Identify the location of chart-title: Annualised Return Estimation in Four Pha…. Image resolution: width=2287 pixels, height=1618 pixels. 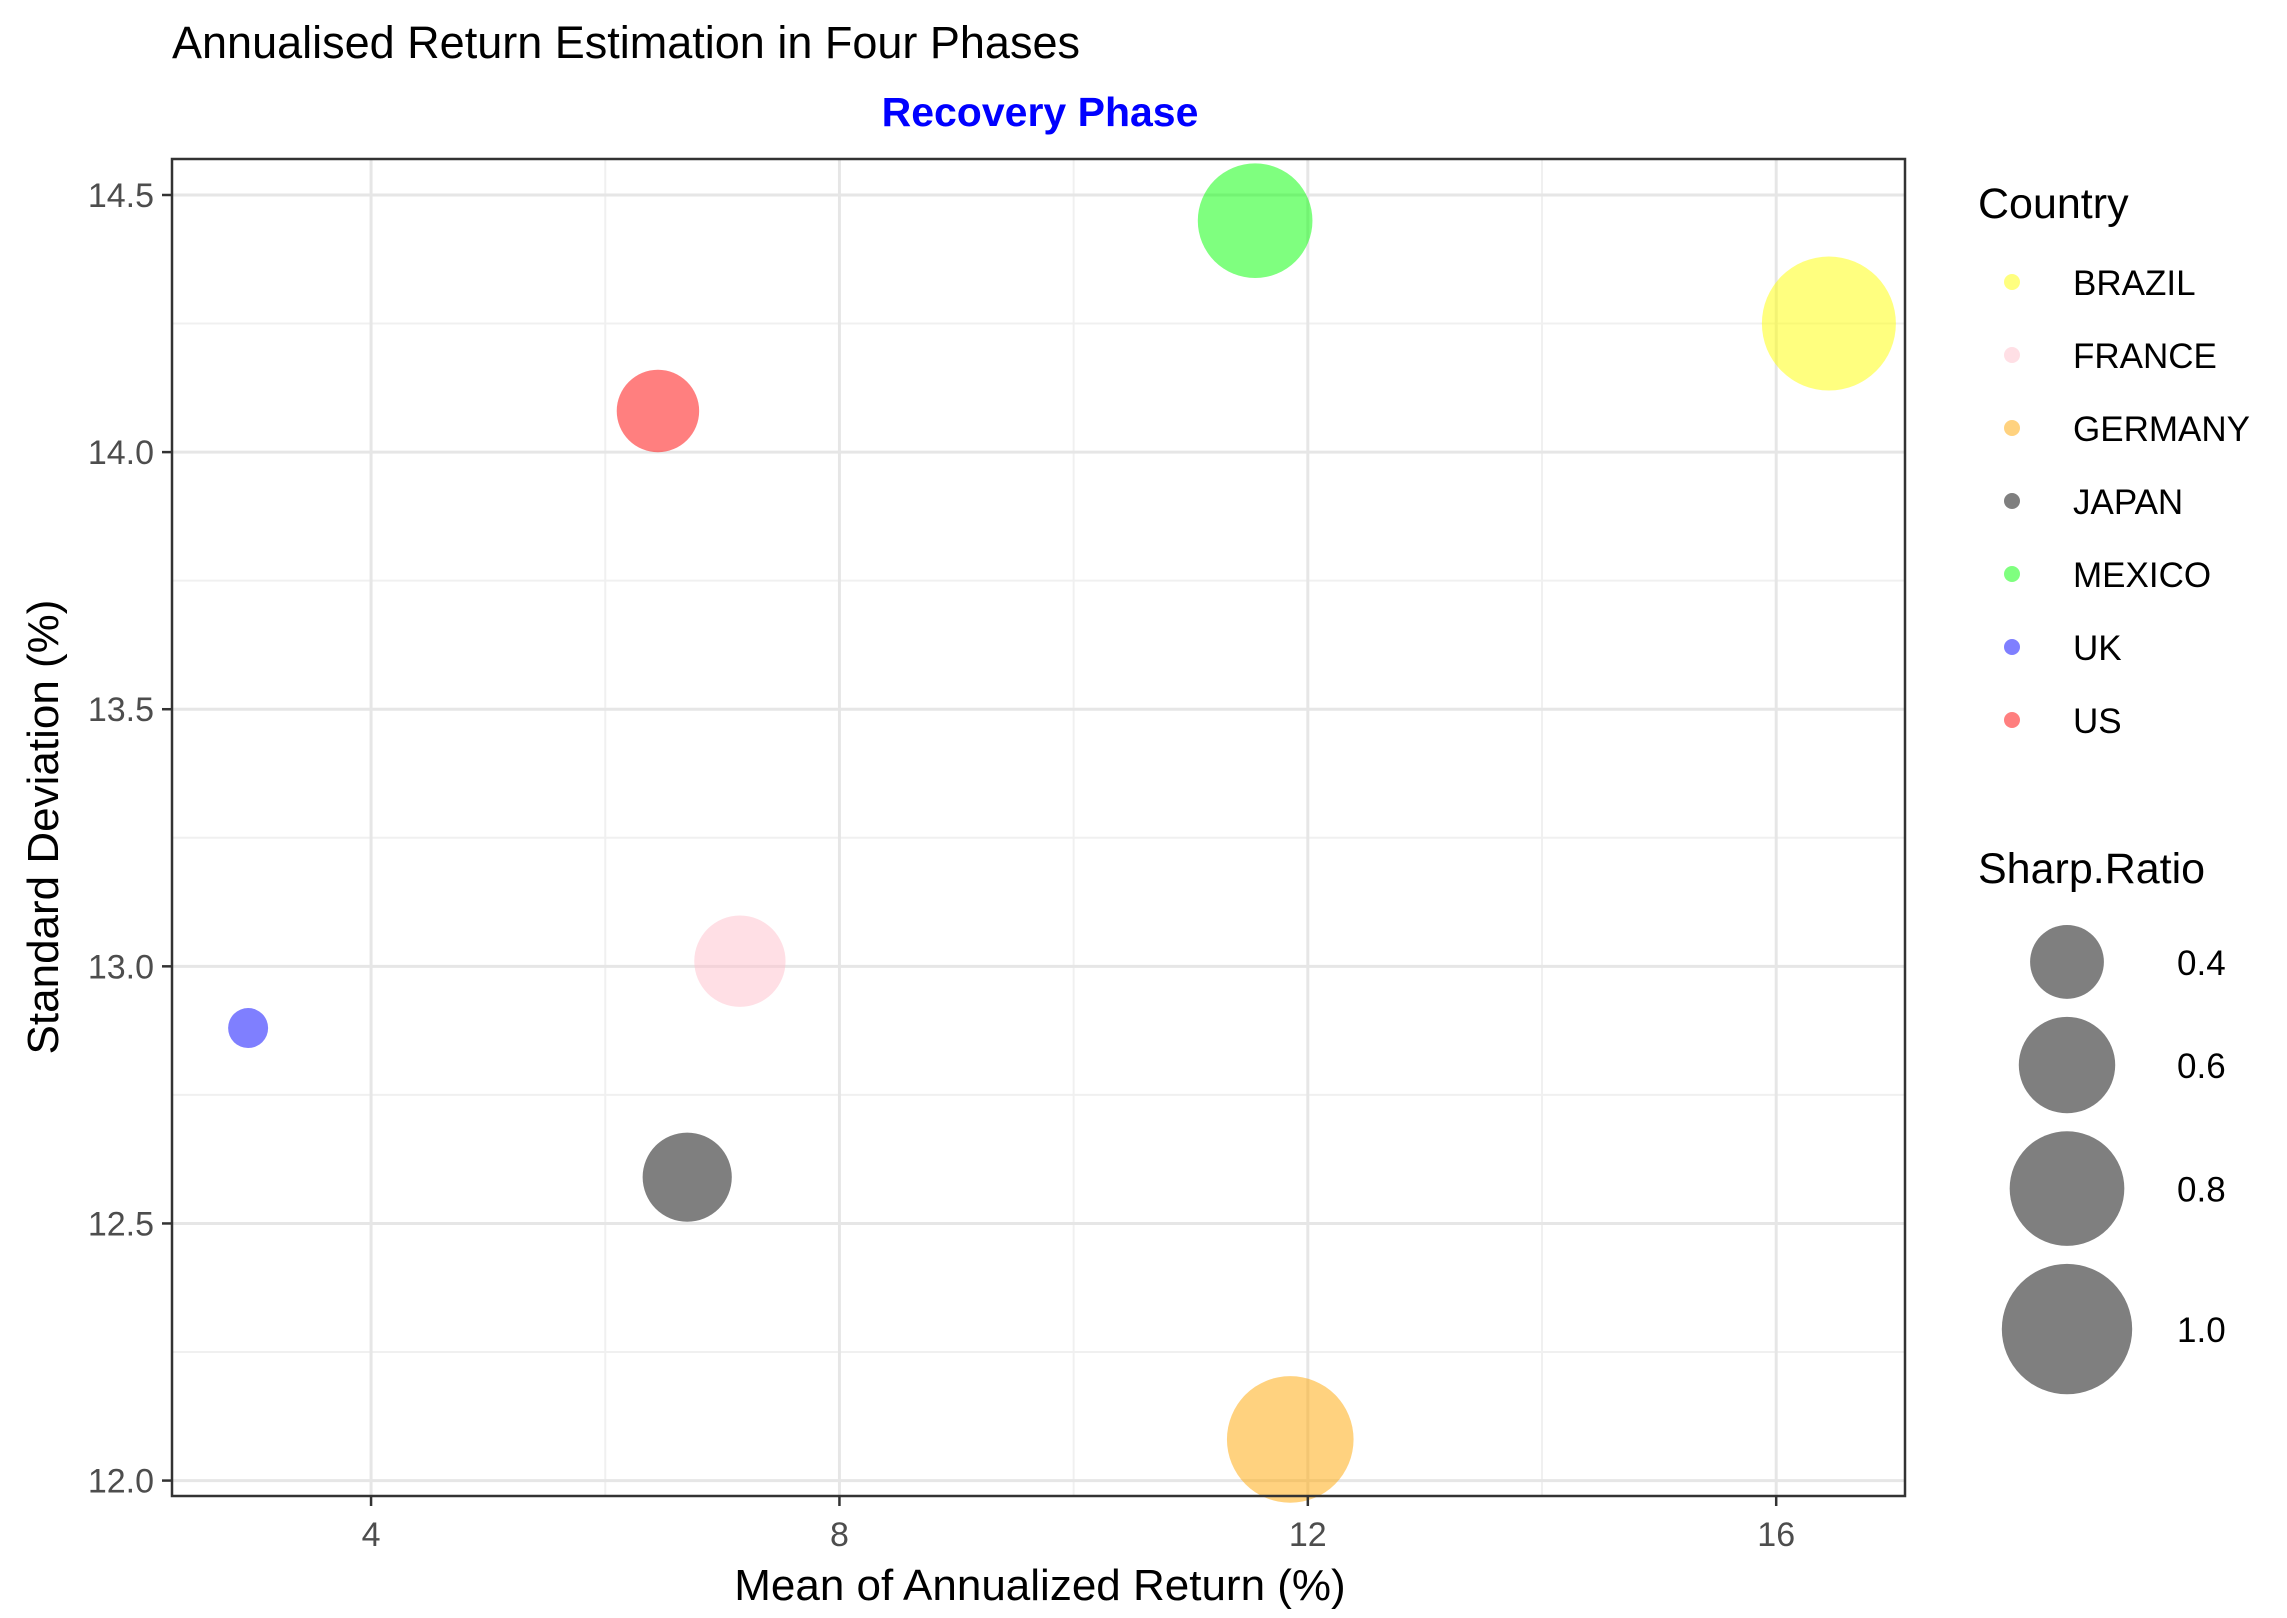
(626, 42).